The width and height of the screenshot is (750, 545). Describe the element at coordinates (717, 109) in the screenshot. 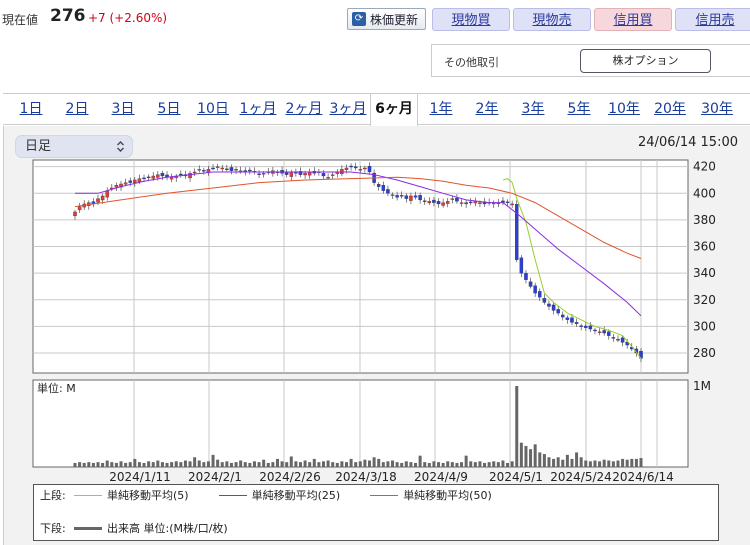

I see `tab-period-15: 30年` at that location.